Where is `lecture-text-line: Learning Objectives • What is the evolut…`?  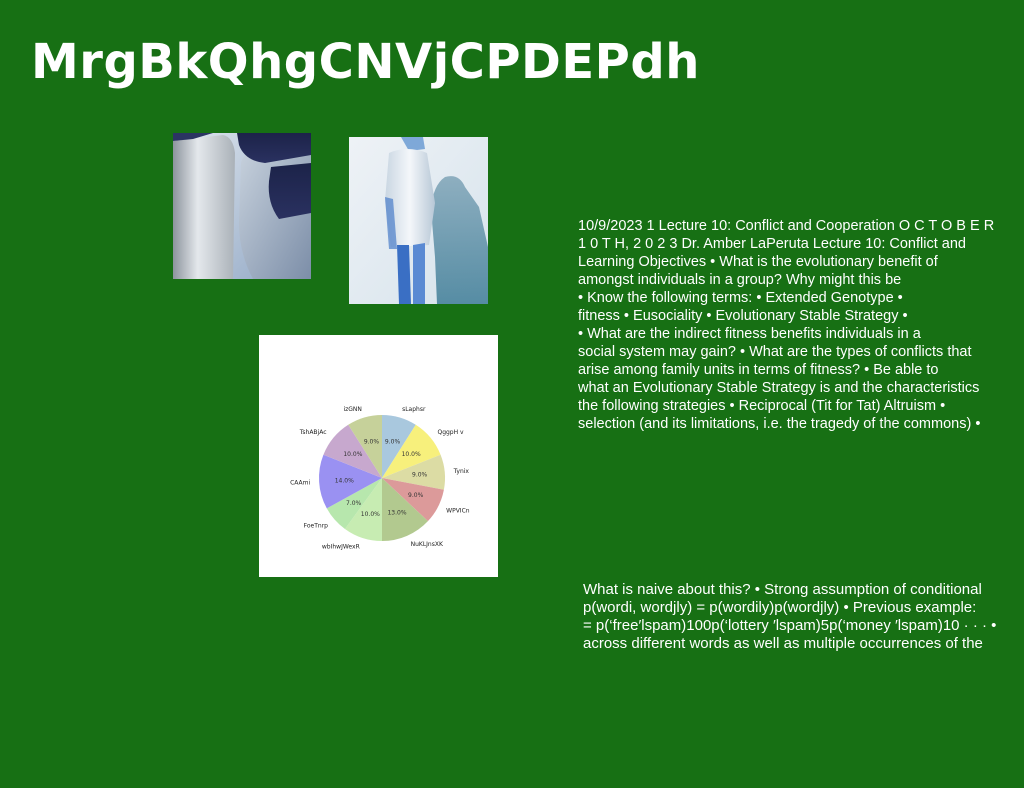 lecture-text-line: Learning Objectives • What is the evolut… is located at coordinates (758, 262).